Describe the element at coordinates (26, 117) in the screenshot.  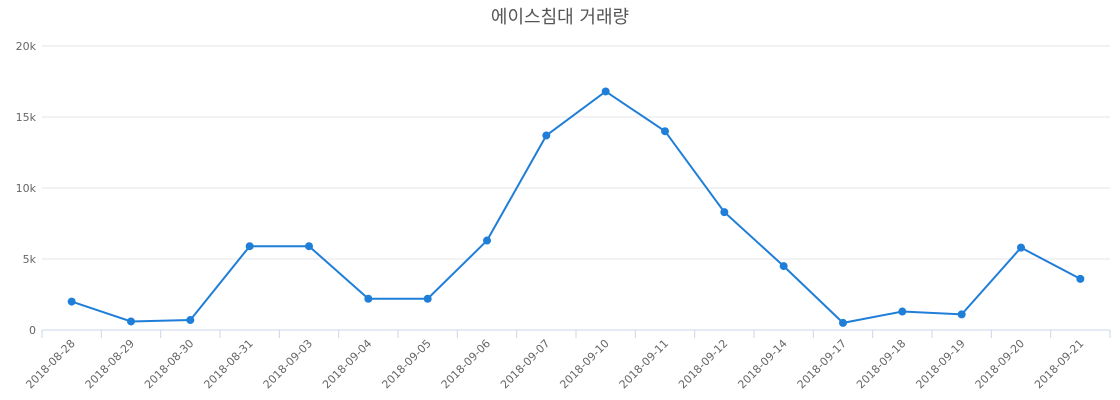
I see `y-tick-label: 15k` at that location.